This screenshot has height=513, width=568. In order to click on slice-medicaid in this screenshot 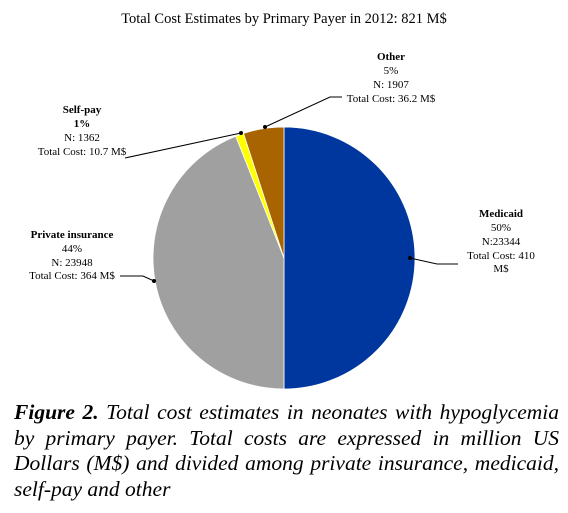, I will do `click(349, 258)`.